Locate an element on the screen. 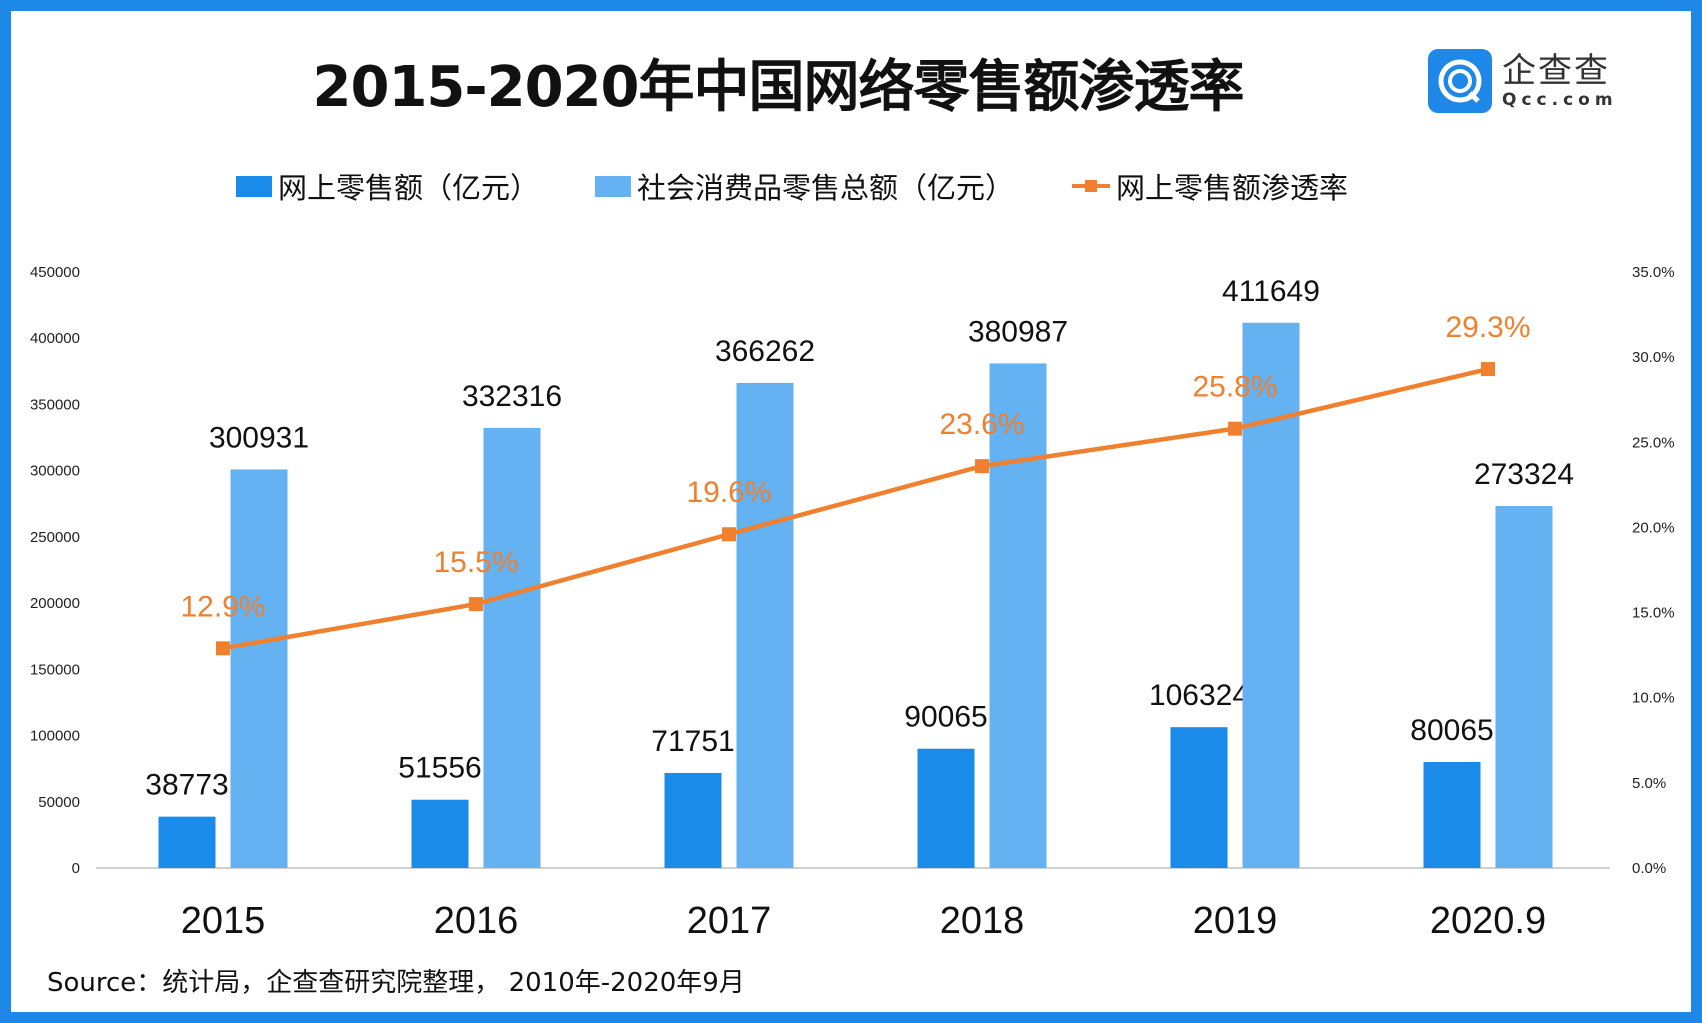  legend-label: 网上零售额（亿元） is located at coordinates (409, 188).